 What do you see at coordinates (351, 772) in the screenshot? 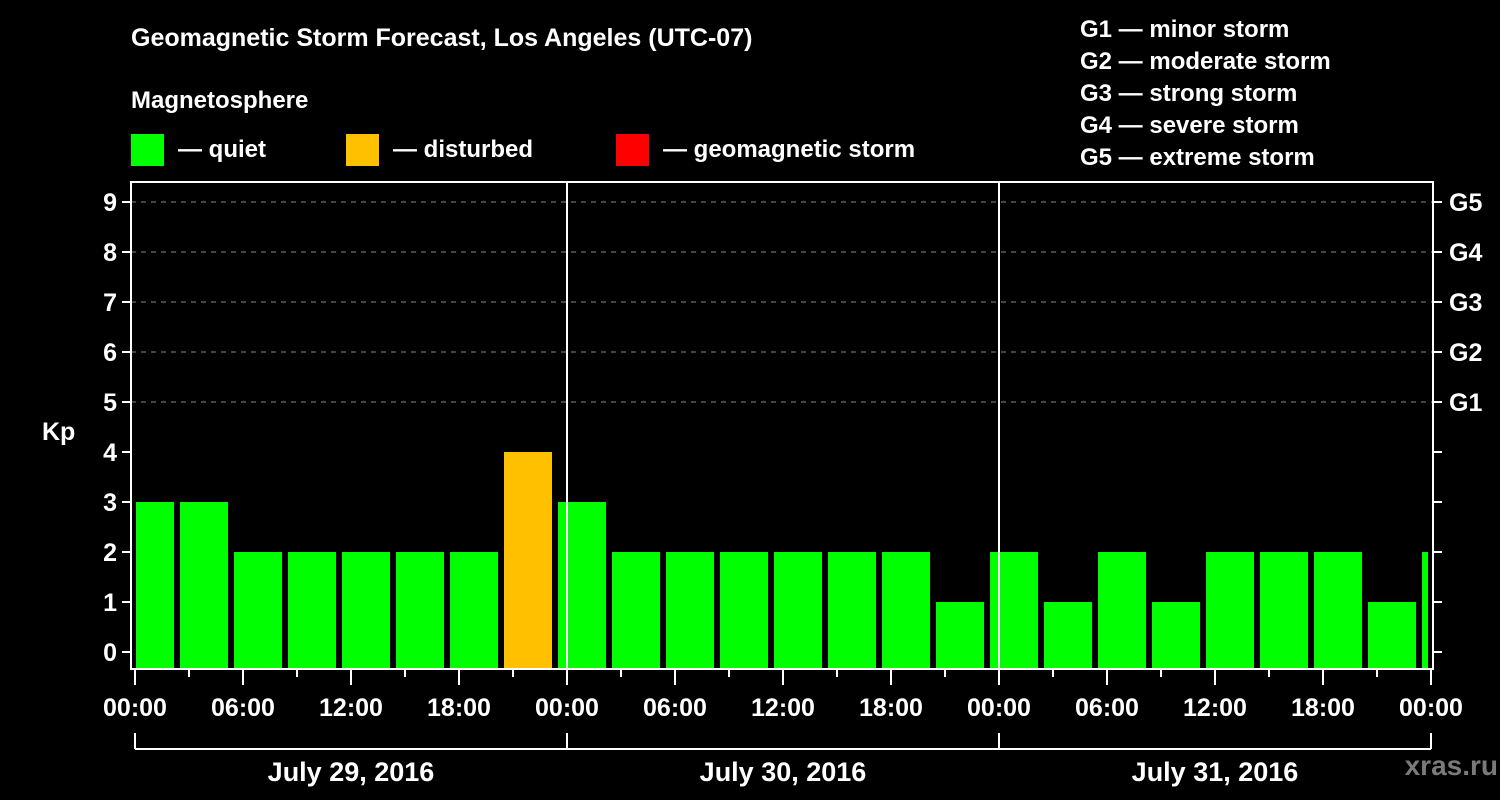
I see `date-label: July 29, 2016` at bounding box center [351, 772].